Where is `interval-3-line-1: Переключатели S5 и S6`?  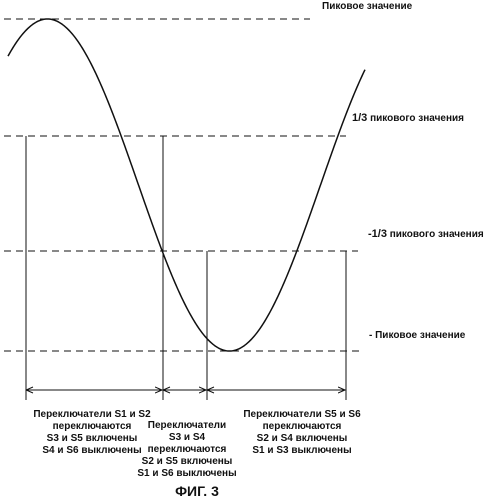 interval-3-line-1: Переключатели S5 и S6 is located at coordinates (302, 414).